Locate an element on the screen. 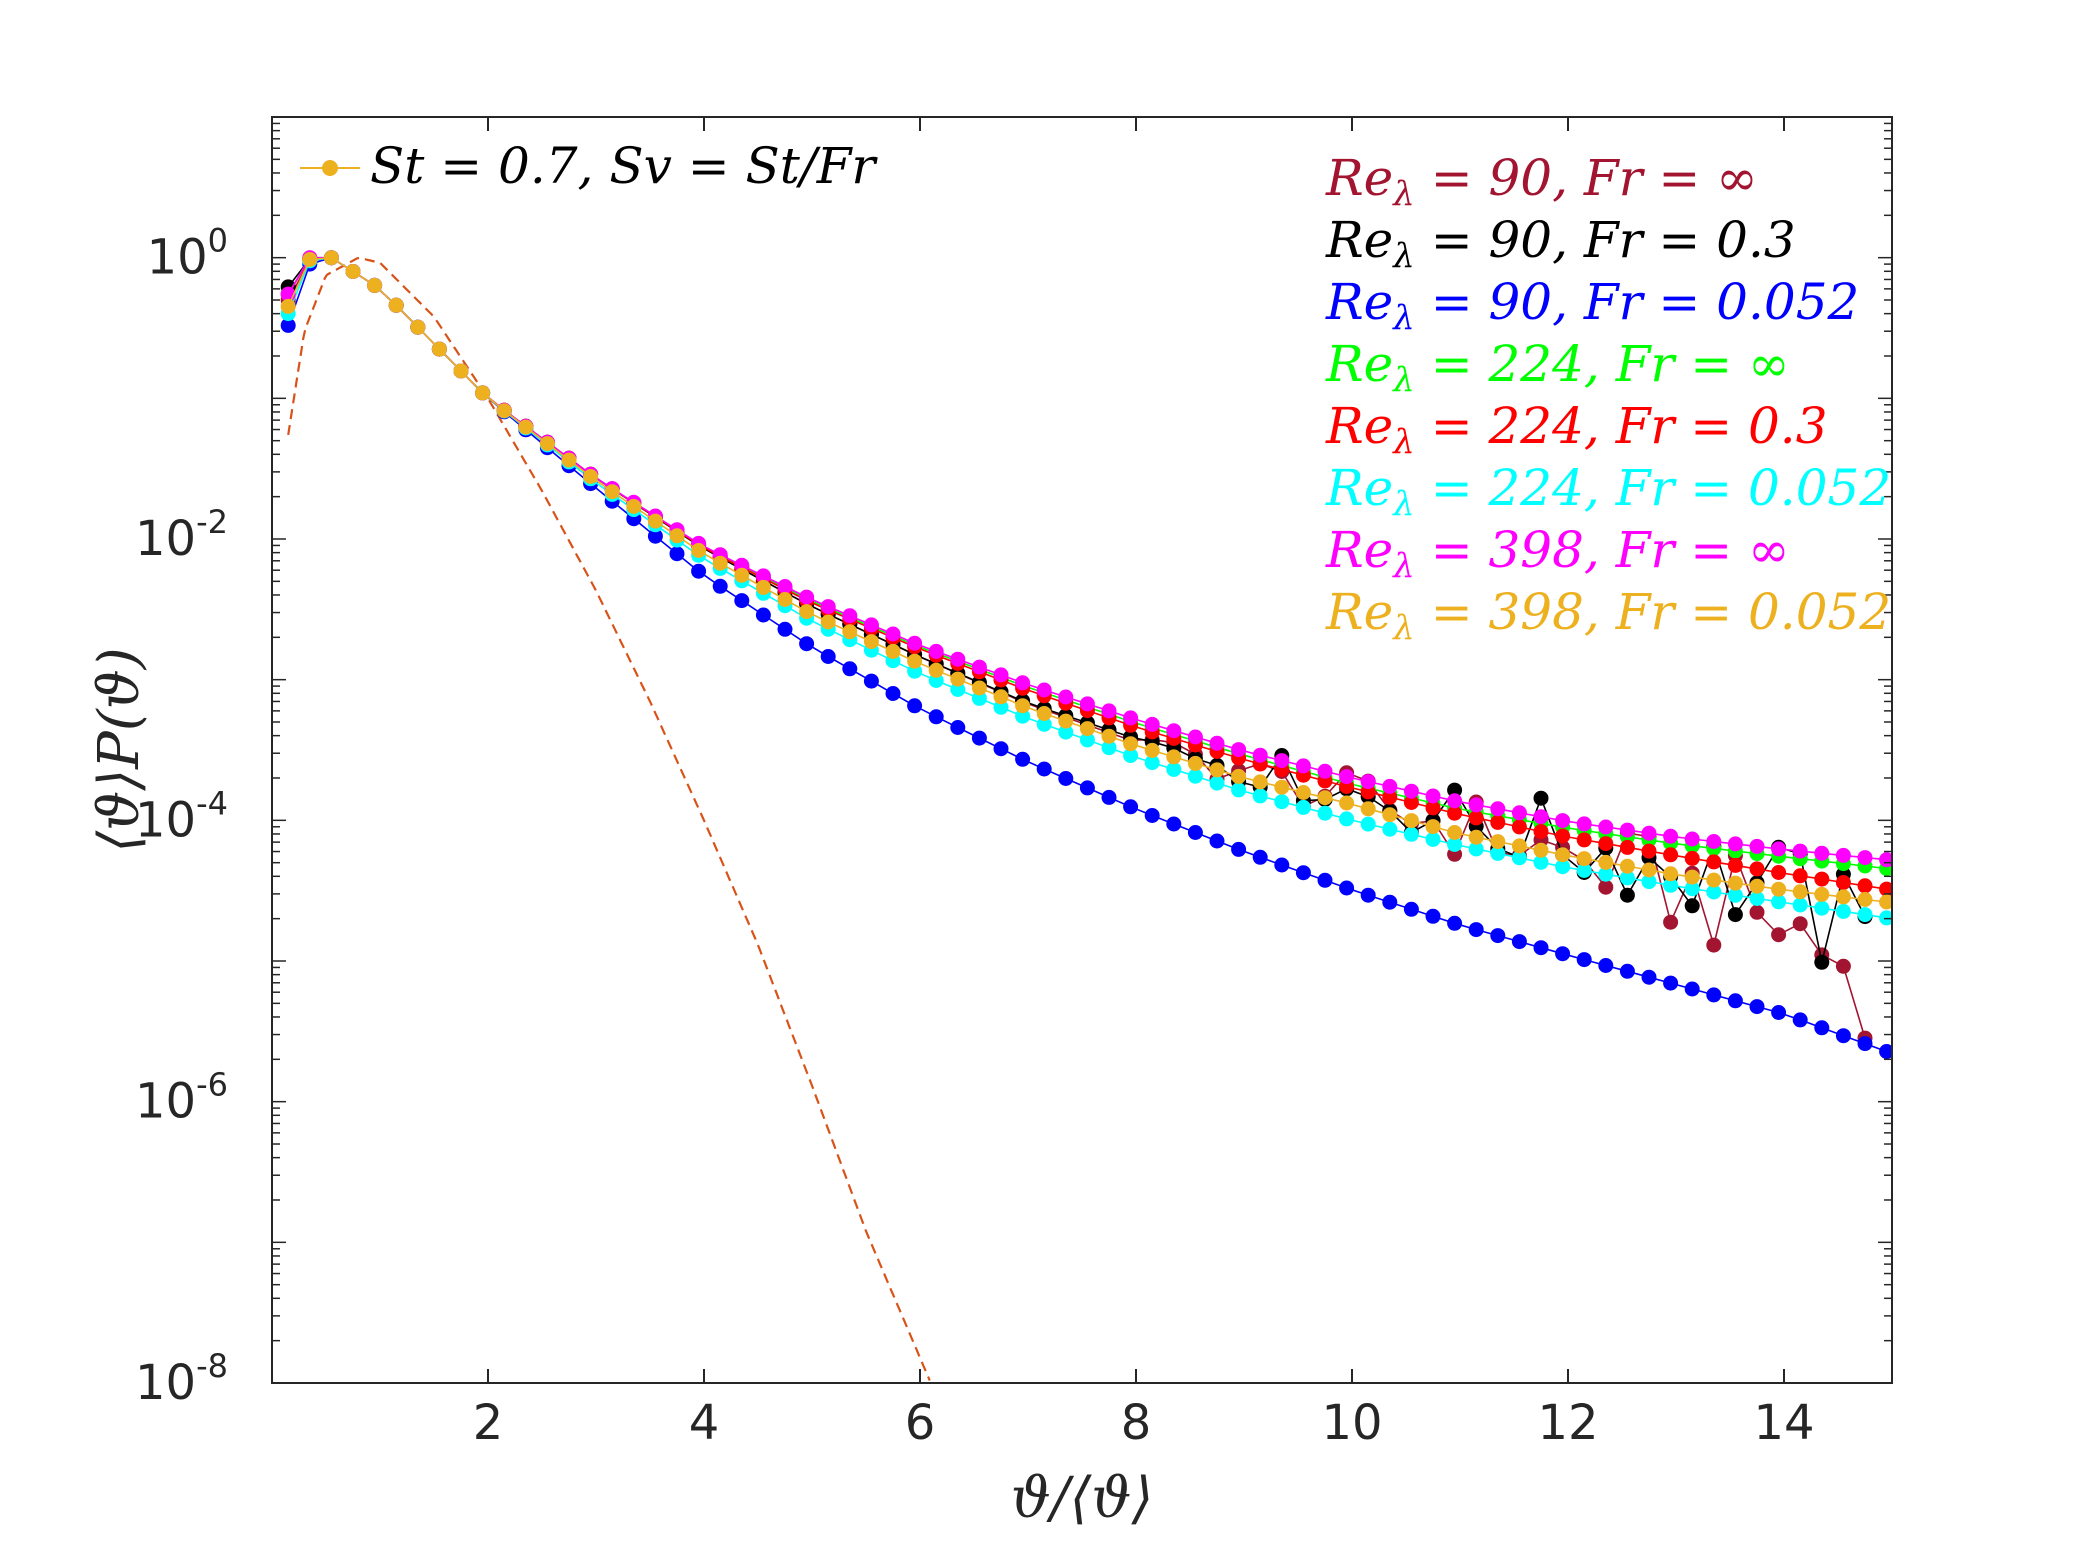 The width and height of the screenshot is (2075, 1542). annotation-rest: = 90, Fr = ∞ is located at coordinates (1586, 178).